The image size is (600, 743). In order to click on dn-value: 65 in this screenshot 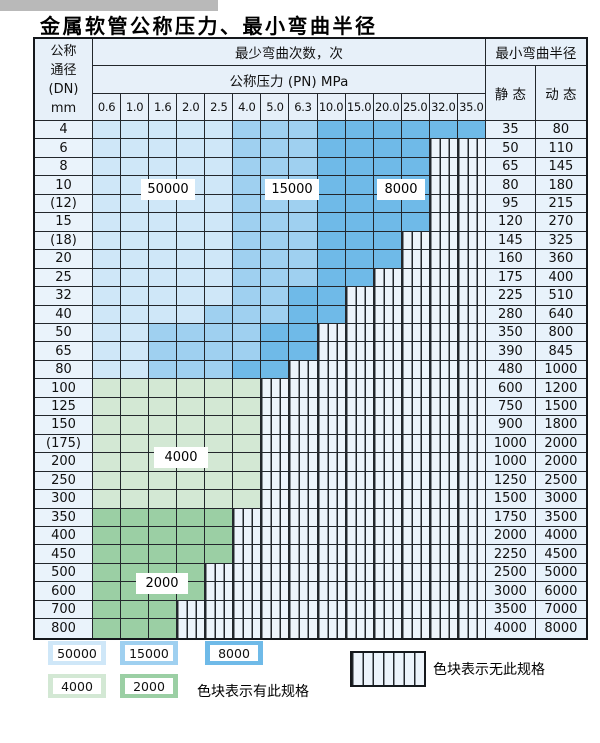, I will do `click(64, 351)`.